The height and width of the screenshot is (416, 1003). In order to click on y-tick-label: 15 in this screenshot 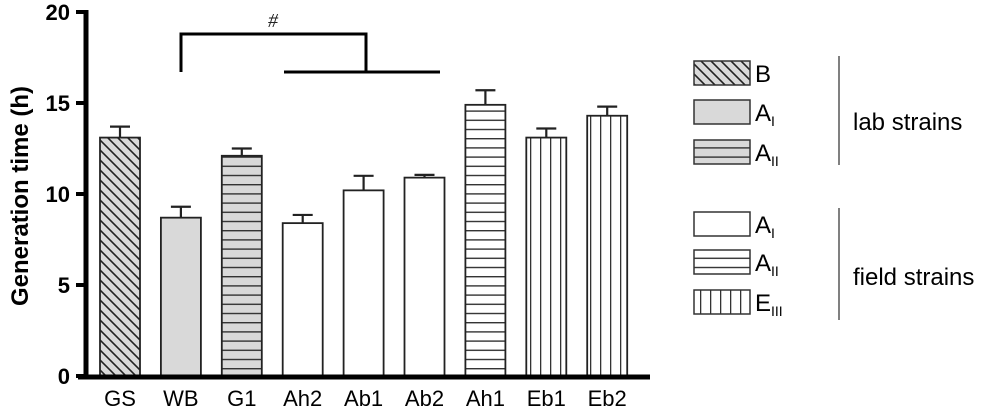, I will do `click(58, 103)`.